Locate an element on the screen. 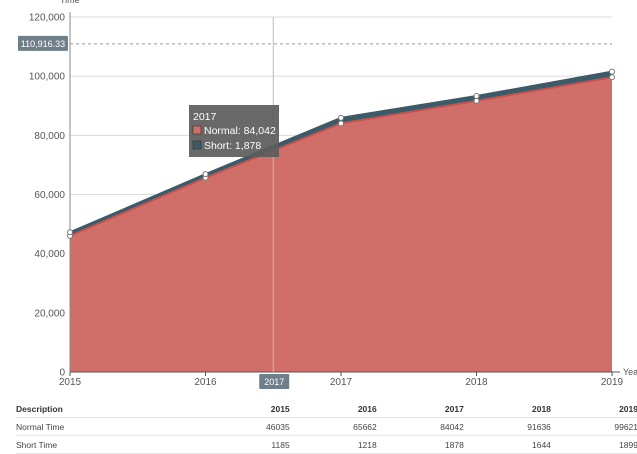 The image size is (637, 454). y-tick-label: 80,000 is located at coordinates (49, 136).